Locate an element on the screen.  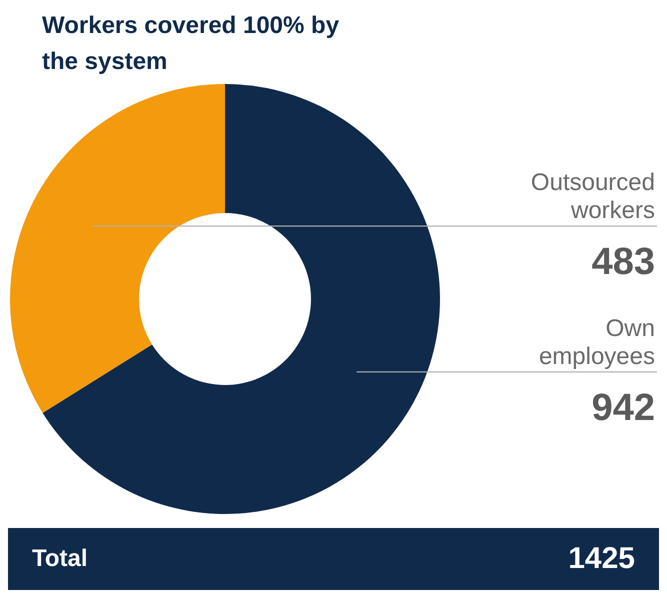
chart-title: Workers covered 100% by the system is located at coordinates (190, 44).